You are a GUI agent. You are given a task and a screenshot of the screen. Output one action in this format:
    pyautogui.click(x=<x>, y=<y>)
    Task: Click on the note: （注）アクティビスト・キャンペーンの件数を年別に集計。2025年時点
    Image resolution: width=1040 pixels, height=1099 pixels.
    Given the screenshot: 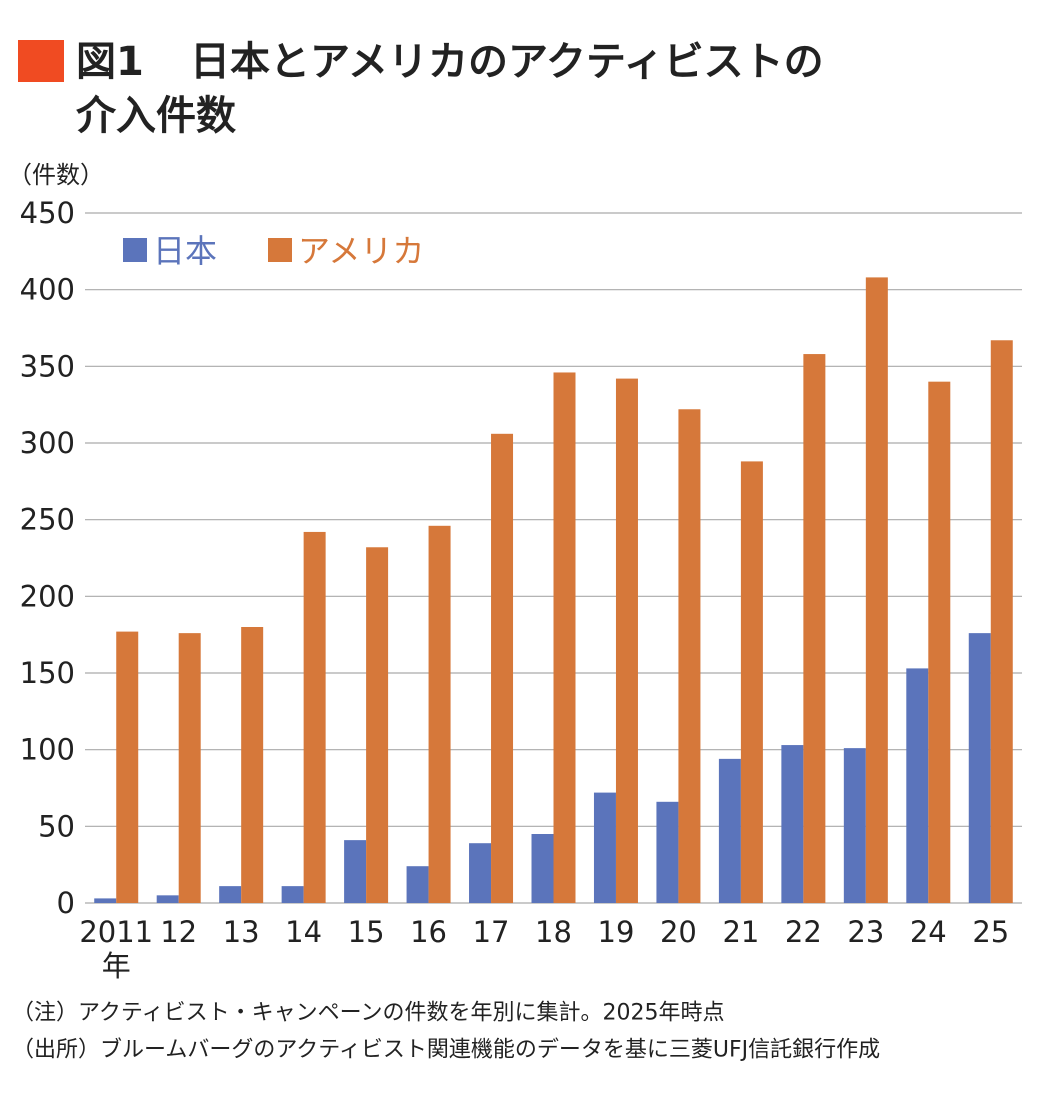 What is the action you would take?
    pyautogui.click(x=368, y=1013)
    